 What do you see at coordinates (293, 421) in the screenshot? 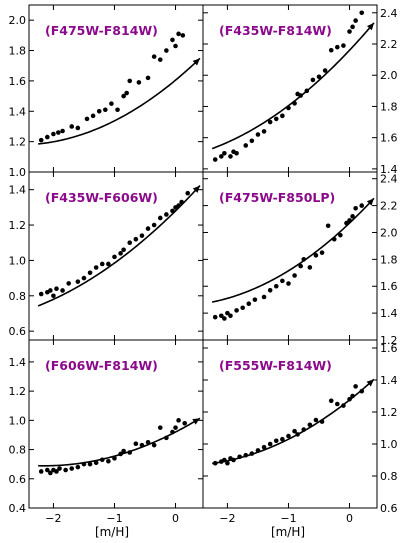
I see `fit-curve` at bounding box center [293, 421].